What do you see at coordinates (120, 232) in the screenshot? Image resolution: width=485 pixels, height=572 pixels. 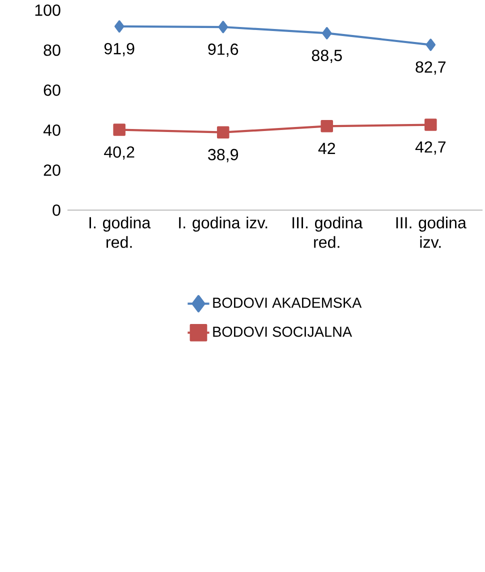 I see `x-tick-label: I. godina red.` at bounding box center [120, 232].